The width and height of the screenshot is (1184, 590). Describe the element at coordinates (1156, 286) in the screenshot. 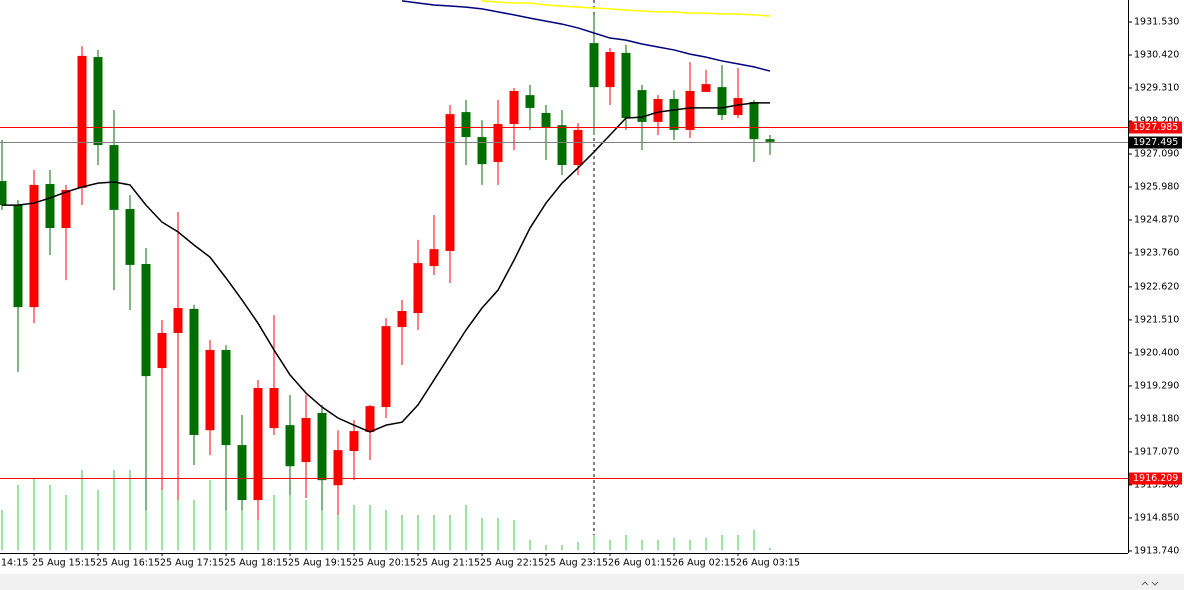

I see `y-tick-label: 1922.620` at that location.